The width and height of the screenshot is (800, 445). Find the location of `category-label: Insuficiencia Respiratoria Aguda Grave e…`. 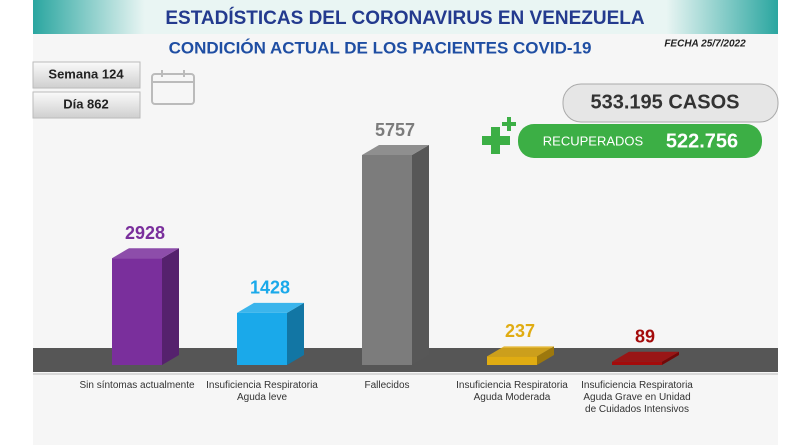

category-label: Insuficiencia Respiratoria Aguda Grave e… is located at coordinates (637, 397).